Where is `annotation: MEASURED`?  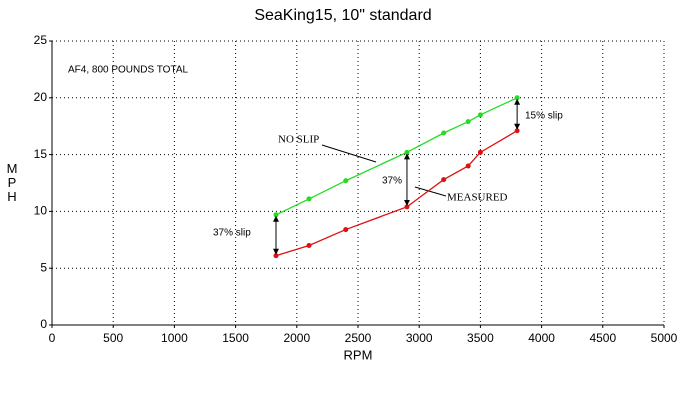
annotation: MEASURED is located at coordinates (477, 198).